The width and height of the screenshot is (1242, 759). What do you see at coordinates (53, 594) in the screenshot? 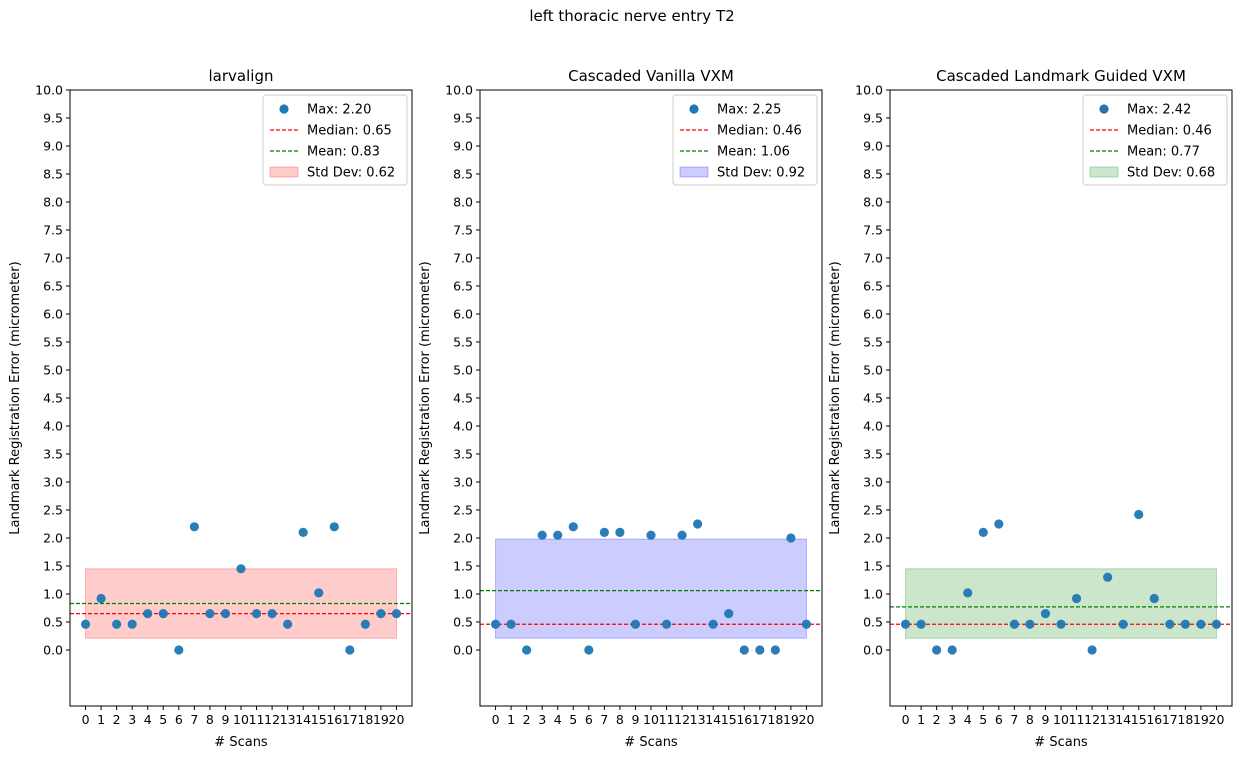
I see `y-tick-label: 1.0` at bounding box center [53, 594].